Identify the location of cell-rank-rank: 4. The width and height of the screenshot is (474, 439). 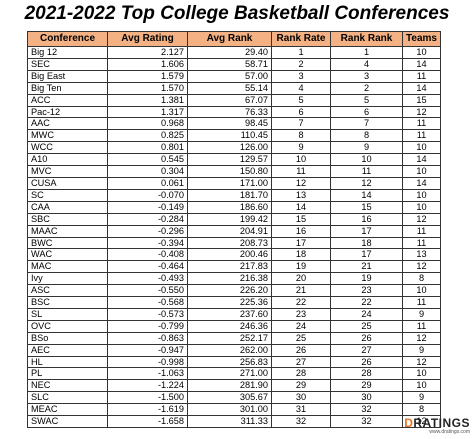
(366, 64).